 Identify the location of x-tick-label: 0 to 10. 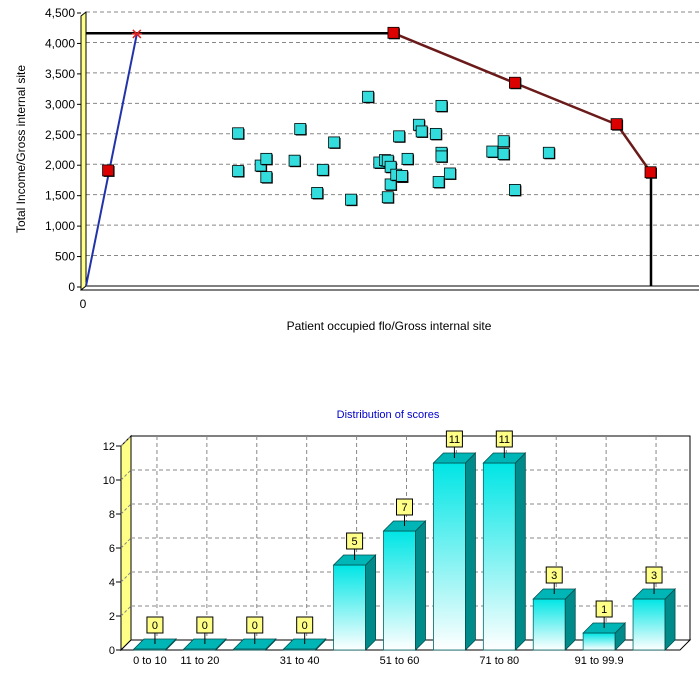
(150, 661).